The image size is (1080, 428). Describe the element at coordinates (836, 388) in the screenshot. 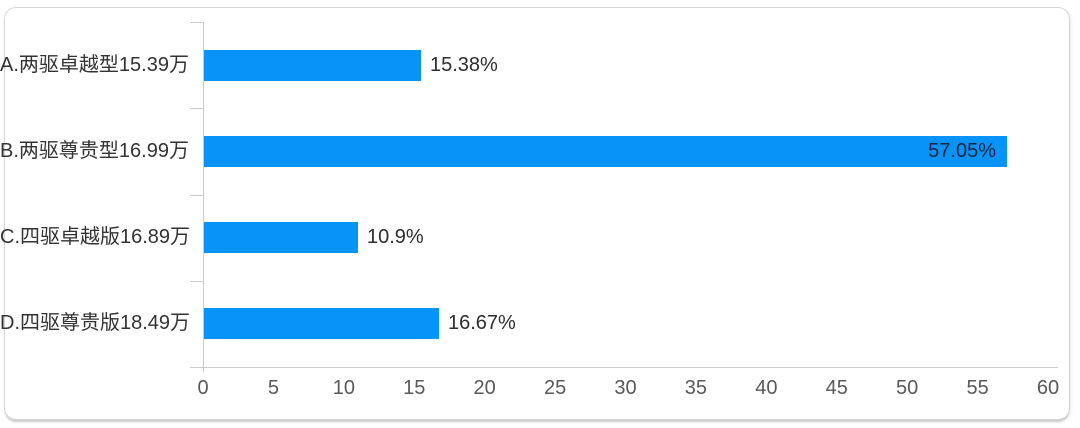

I see `x-axis-tick-label: 45` at that location.